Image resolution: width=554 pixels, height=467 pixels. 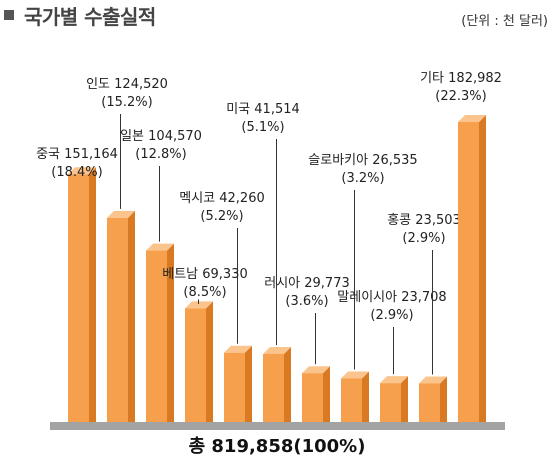 I want to click on bar-category-value-label: 중국 151,164, so click(x=77, y=154).